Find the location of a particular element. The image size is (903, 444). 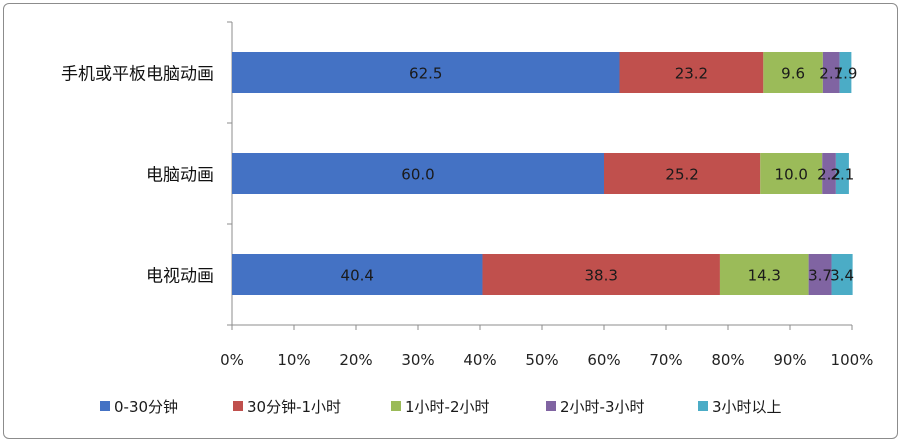

data-label: 62.5 is located at coordinates (425, 74).